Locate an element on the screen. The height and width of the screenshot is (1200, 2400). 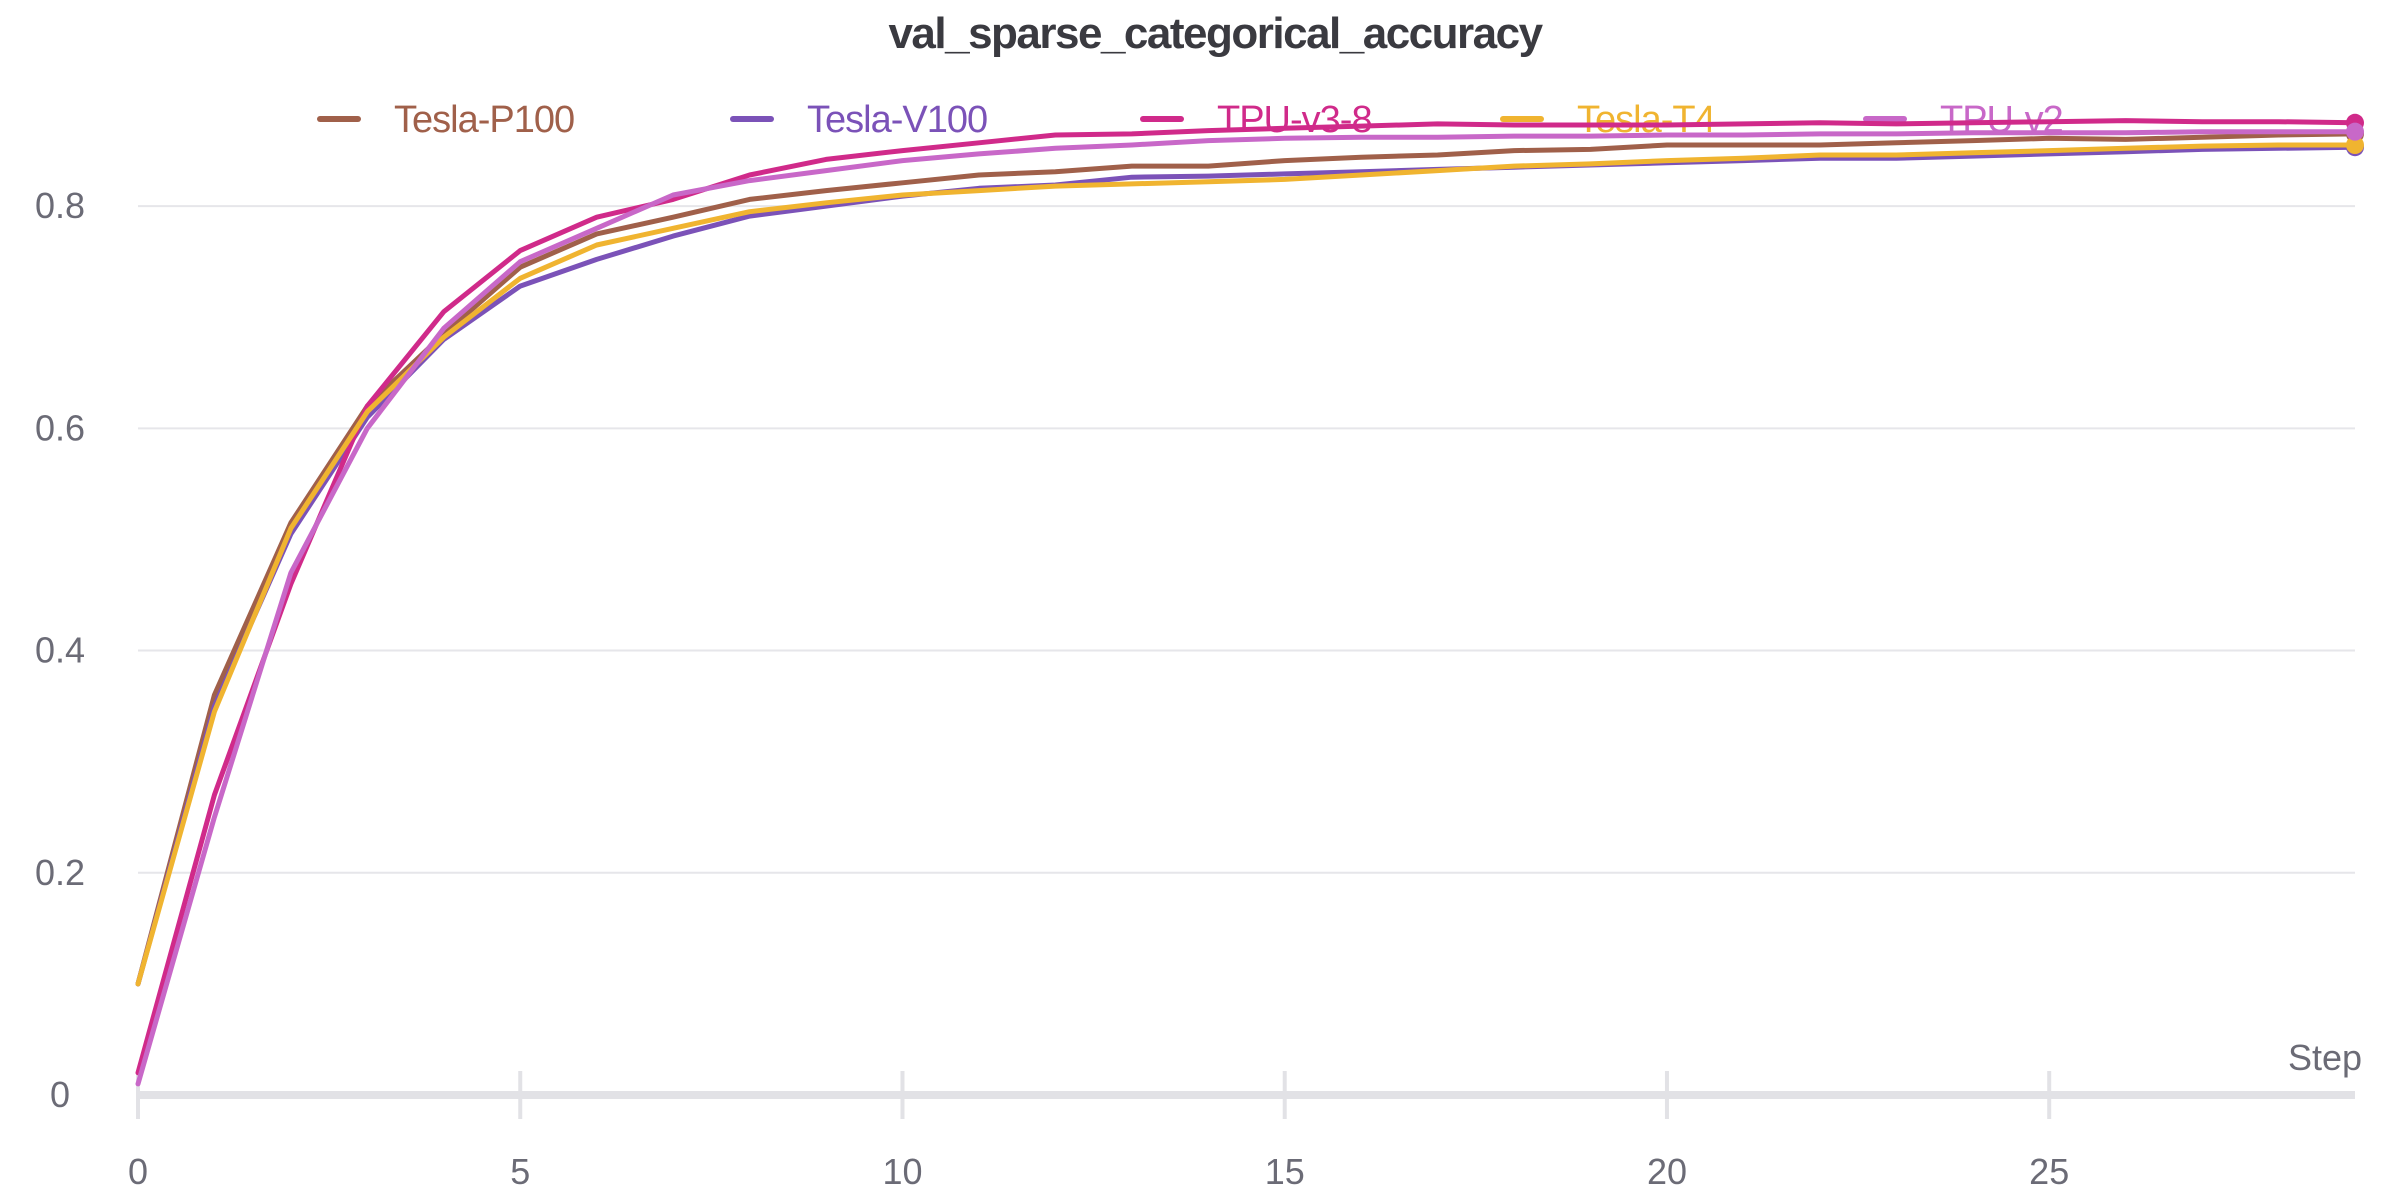
x-tick-label: 0 is located at coordinates (138, 1171).